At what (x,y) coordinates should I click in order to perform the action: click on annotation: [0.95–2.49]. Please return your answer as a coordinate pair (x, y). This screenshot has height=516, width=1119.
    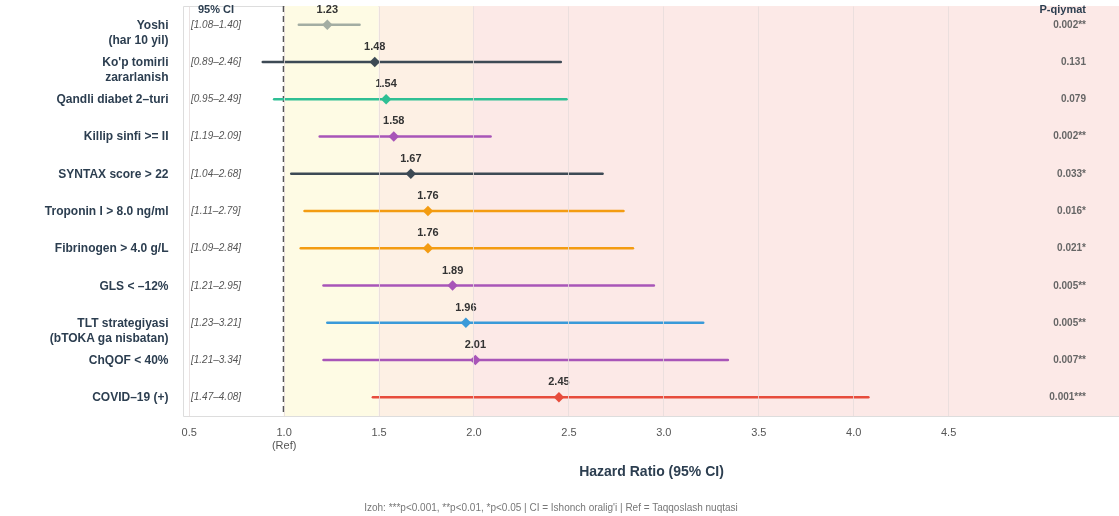
    Looking at the image, I should click on (215, 99).